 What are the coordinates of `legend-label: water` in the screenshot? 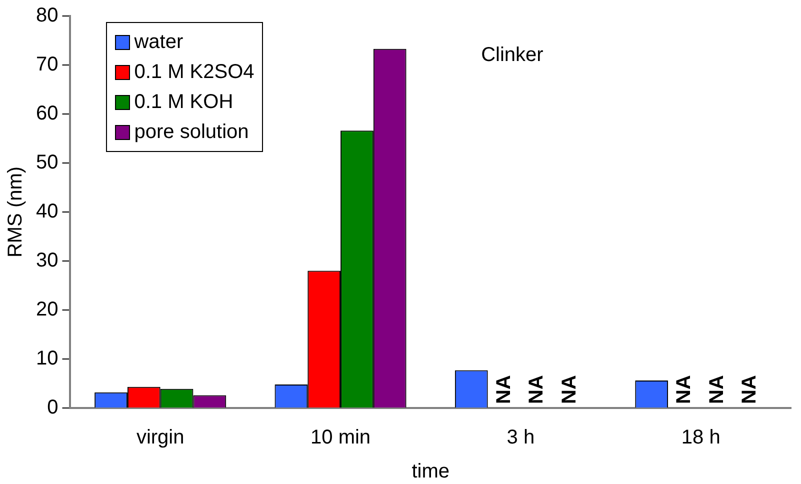 It's located at (159, 42).